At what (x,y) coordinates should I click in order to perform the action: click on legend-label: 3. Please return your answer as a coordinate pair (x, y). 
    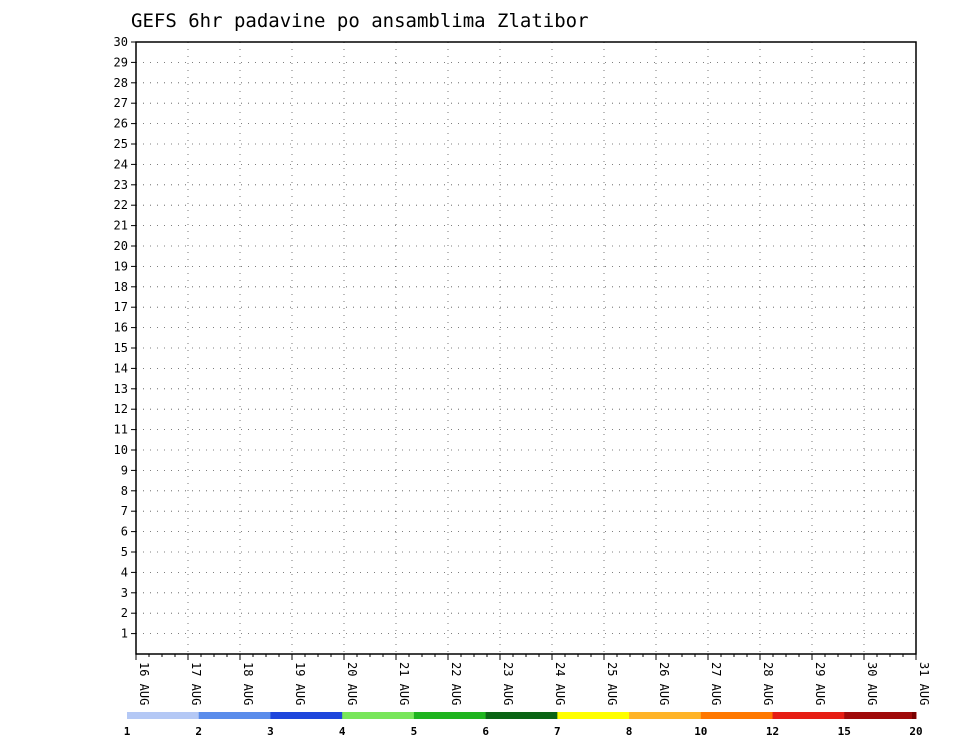
    Looking at the image, I should click on (270, 731).